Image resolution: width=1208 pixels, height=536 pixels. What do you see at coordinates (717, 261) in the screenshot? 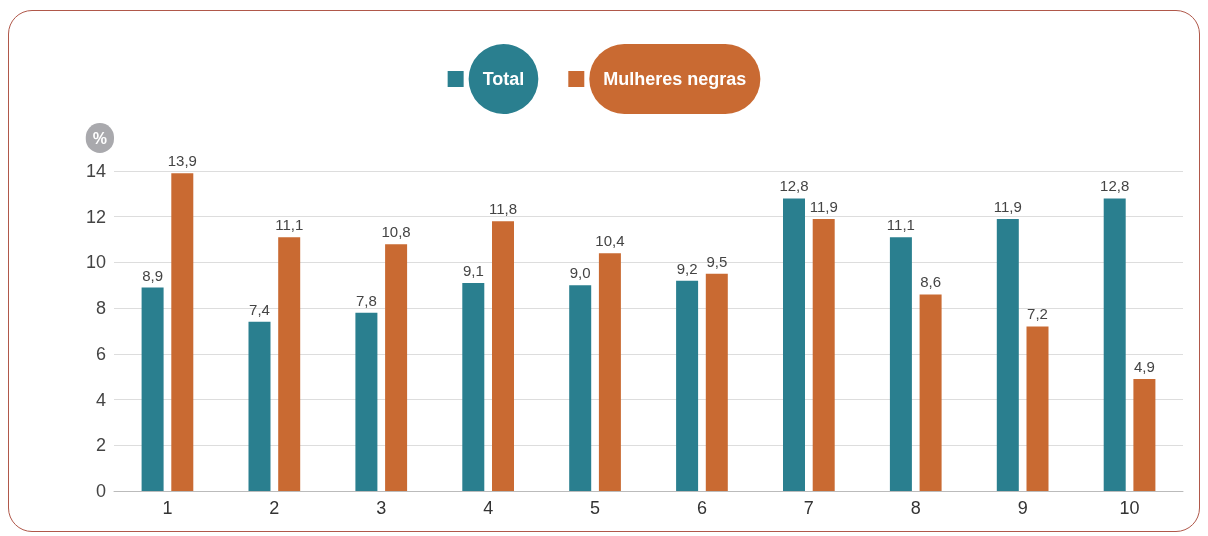
I see `data-label: 9,5` at bounding box center [717, 261].